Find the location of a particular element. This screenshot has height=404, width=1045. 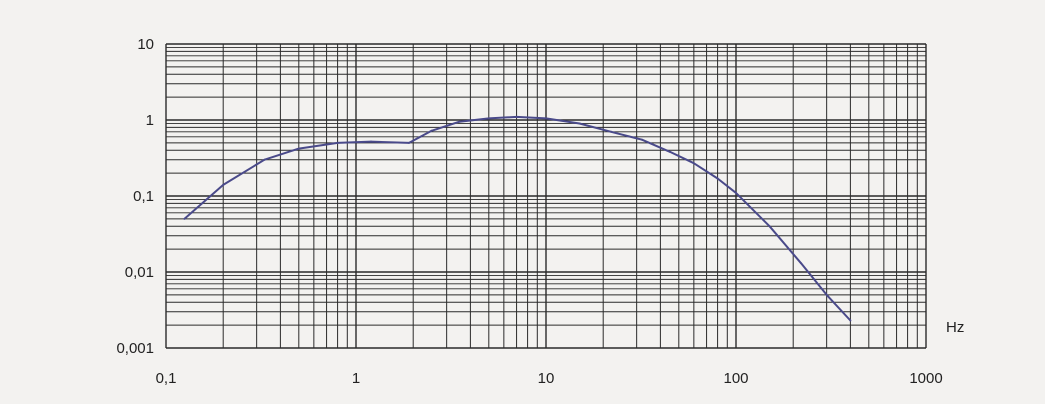

x-tick-label: 10 is located at coordinates (546, 378).